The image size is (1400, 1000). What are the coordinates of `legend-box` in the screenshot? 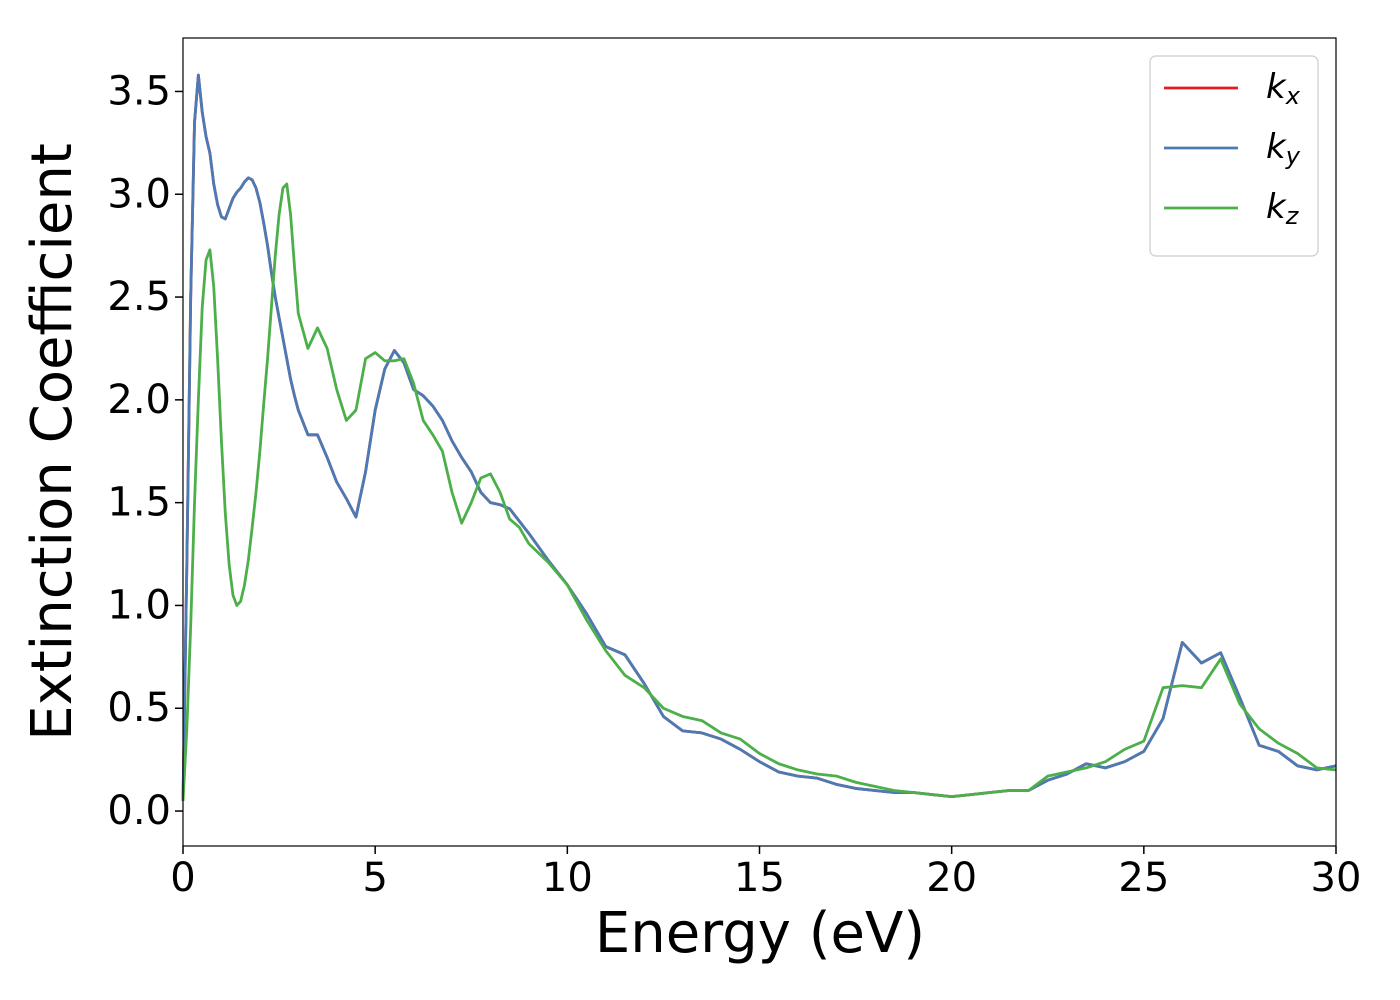 It's located at (1234, 156).